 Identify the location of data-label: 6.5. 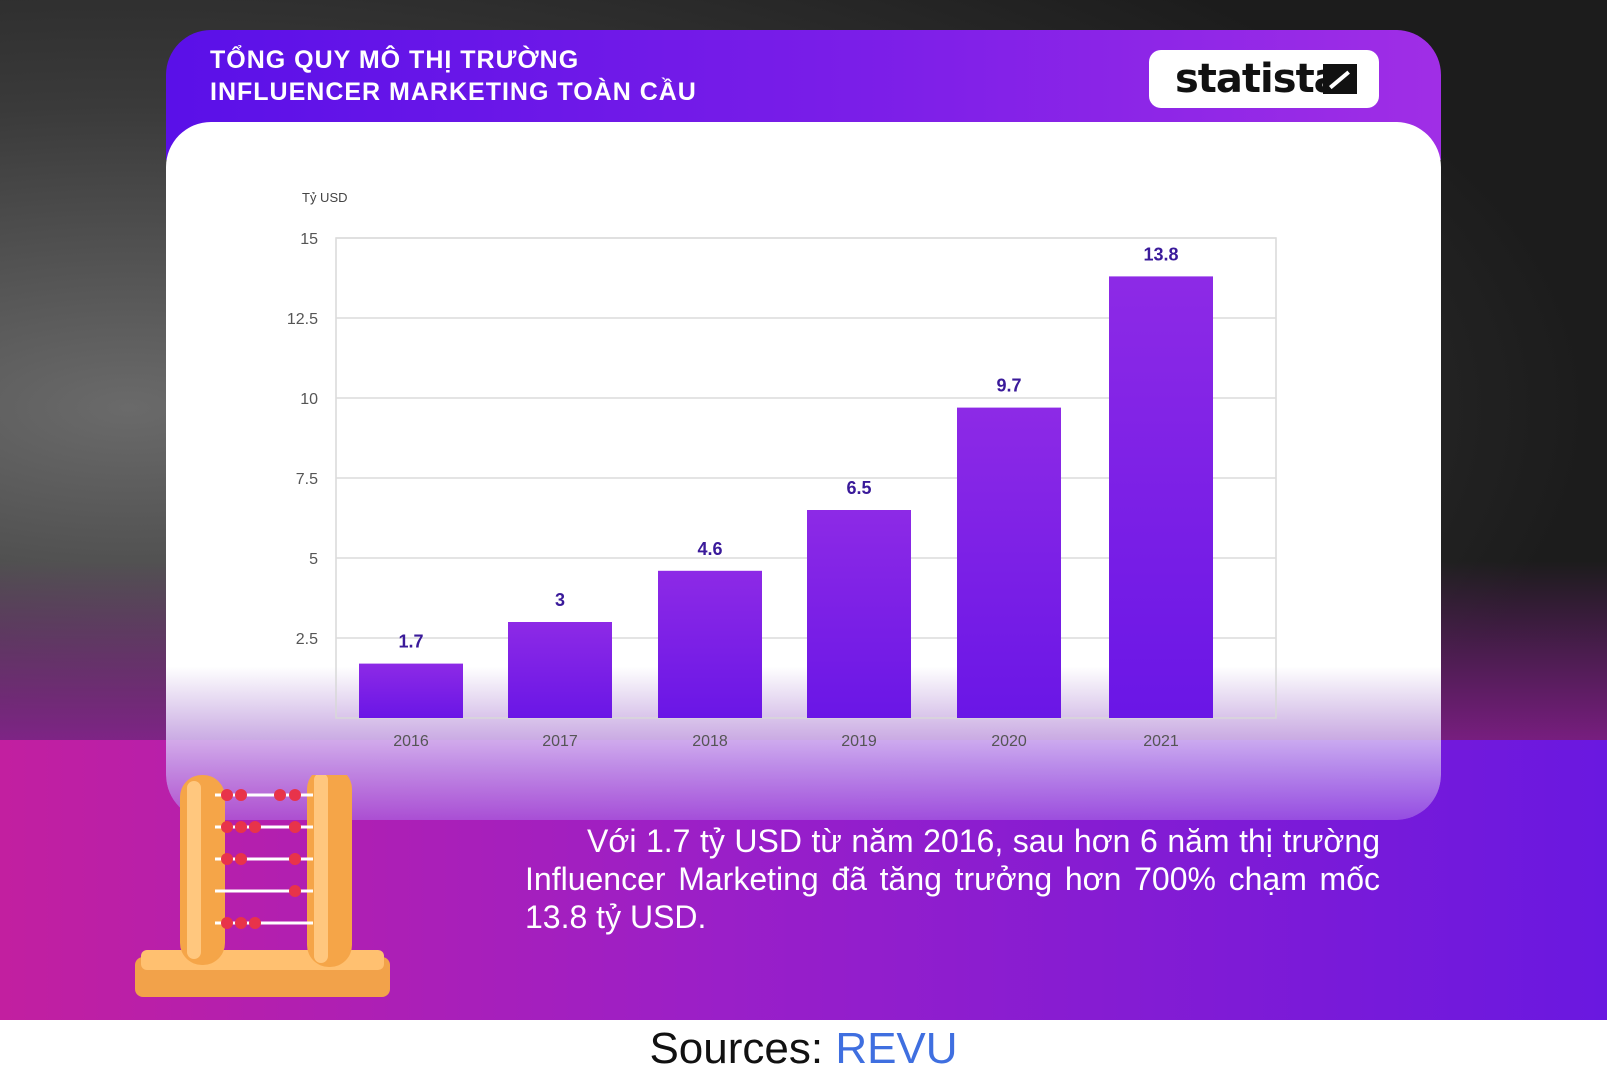
(858, 488).